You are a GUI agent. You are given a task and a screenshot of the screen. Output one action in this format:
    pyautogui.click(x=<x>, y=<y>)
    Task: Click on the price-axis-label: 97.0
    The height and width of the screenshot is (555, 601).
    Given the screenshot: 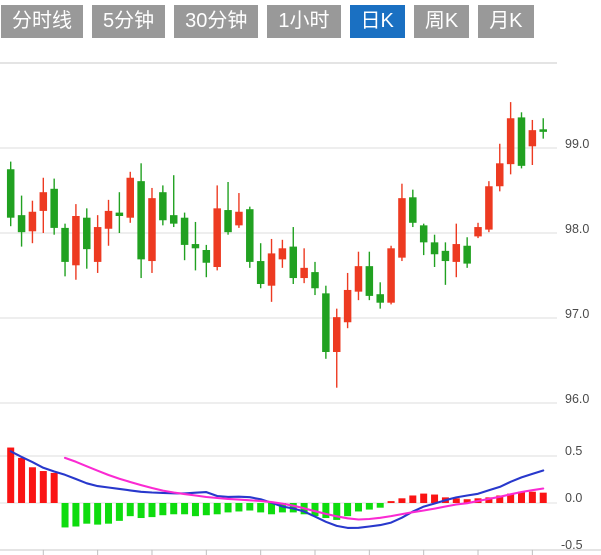 What is the action you would take?
    pyautogui.click(x=577, y=314)
    